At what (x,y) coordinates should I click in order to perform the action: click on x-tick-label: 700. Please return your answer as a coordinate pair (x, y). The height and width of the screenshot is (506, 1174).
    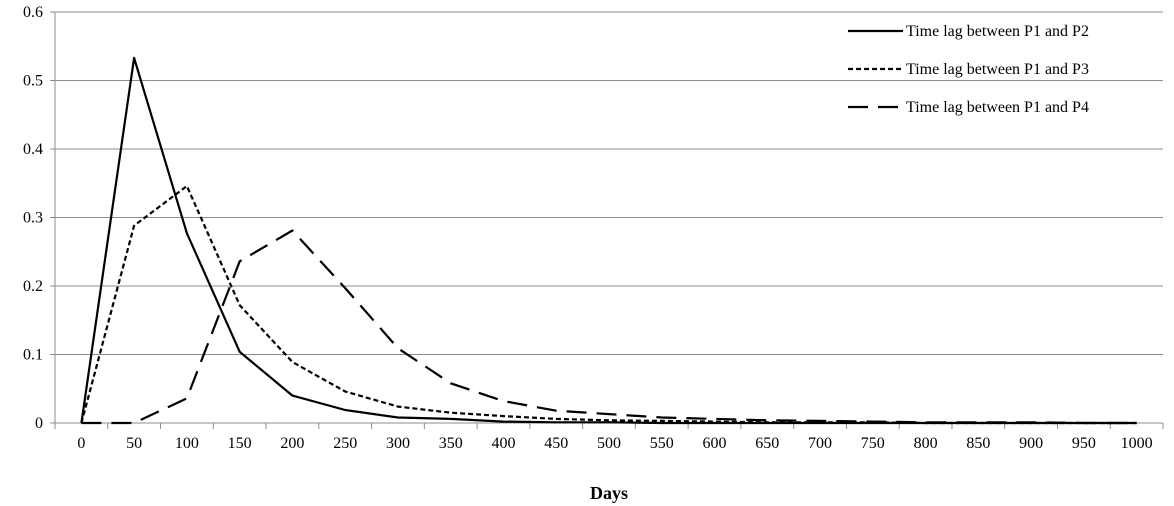
    Looking at the image, I should click on (820, 443).